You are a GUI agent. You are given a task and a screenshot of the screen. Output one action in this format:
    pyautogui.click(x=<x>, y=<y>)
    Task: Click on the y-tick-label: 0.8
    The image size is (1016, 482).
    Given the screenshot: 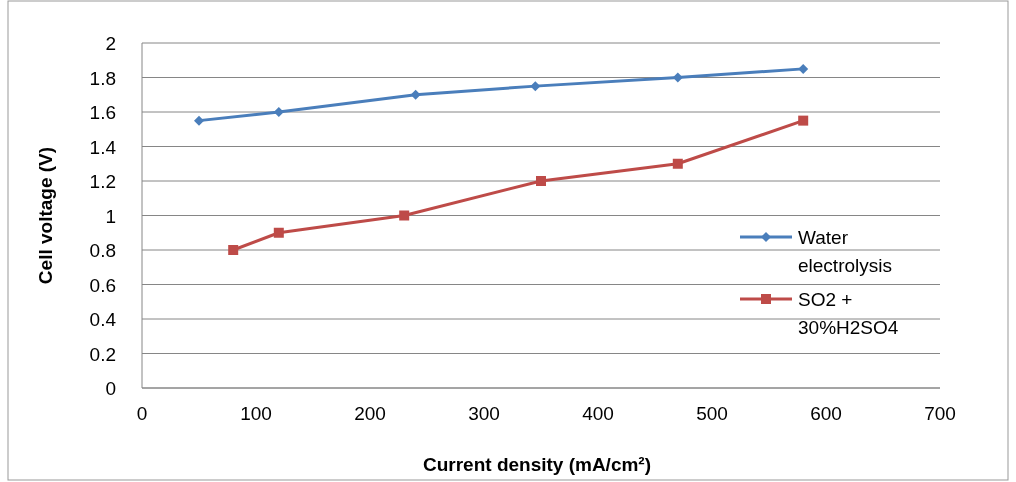 What is the action you would take?
    pyautogui.click(x=102, y=250)
    